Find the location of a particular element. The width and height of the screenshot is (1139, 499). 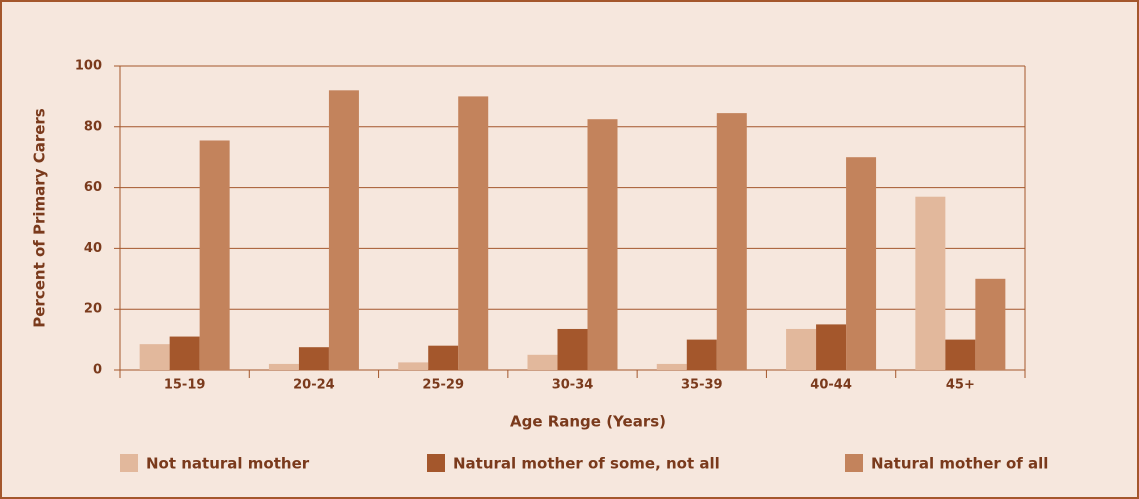

legend-label: Natural mother of some, not all is located at coordinates (586, 464).